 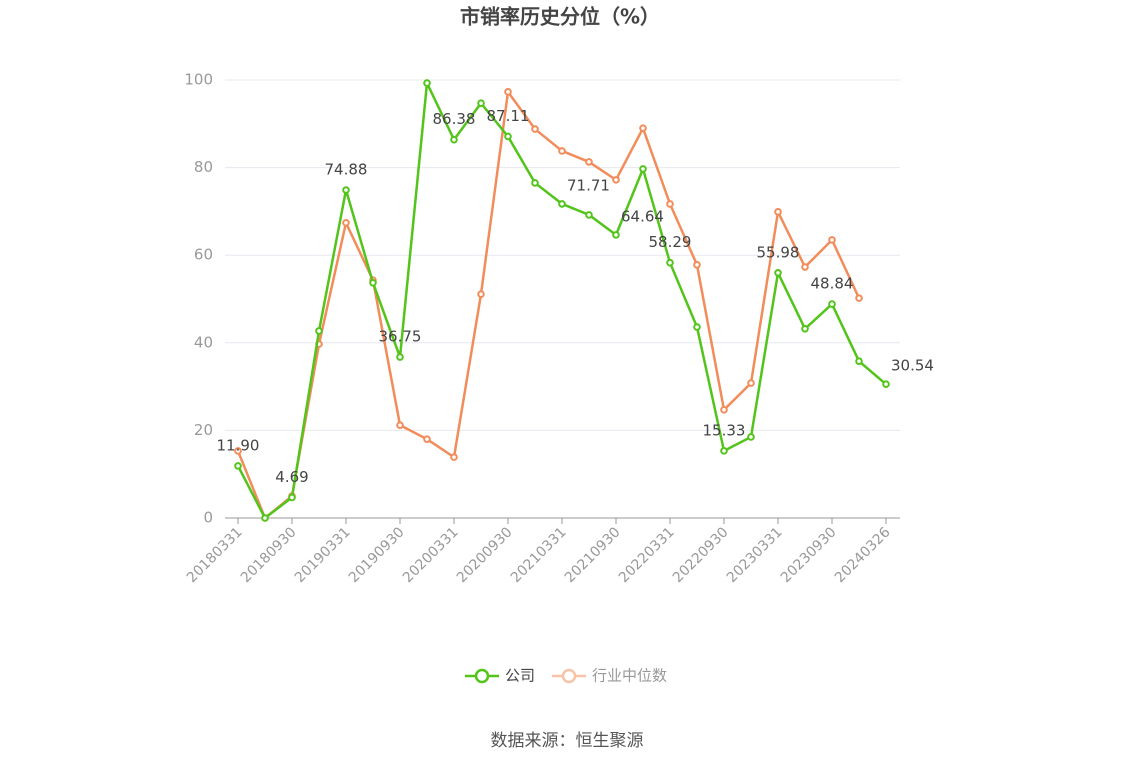 I want to click on legend-item: 行业中位数, so click(x=609, y=676).